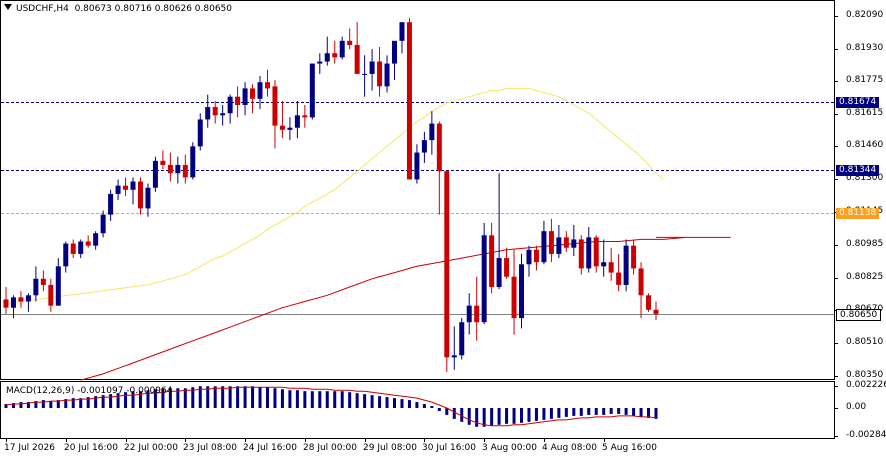 The width and height of the screenshot is (886, 460). Describe the element at coordinates (330, 448) in the screenshot. I see `time-tick-label: 28 Jul 00:00` at that location.